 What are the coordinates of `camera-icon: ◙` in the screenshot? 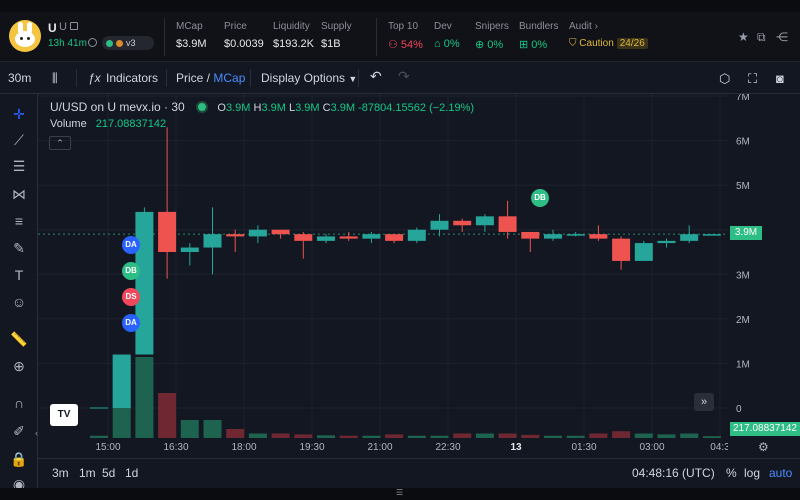 It's located at (780, 78).